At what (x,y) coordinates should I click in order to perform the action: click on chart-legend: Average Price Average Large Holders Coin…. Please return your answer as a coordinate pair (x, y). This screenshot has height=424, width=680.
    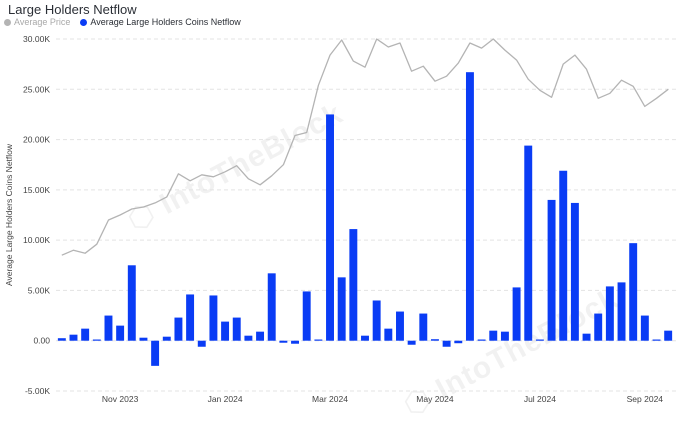
    Looking at the image, I should click on (122, 22).